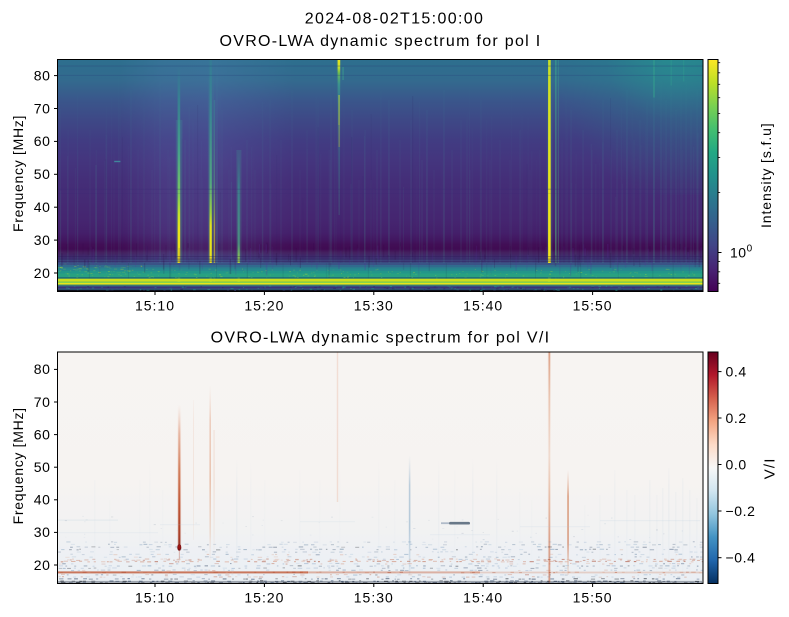  I want to click on svg-text: 2024-08-02T15:00:00, so click(395, 18).